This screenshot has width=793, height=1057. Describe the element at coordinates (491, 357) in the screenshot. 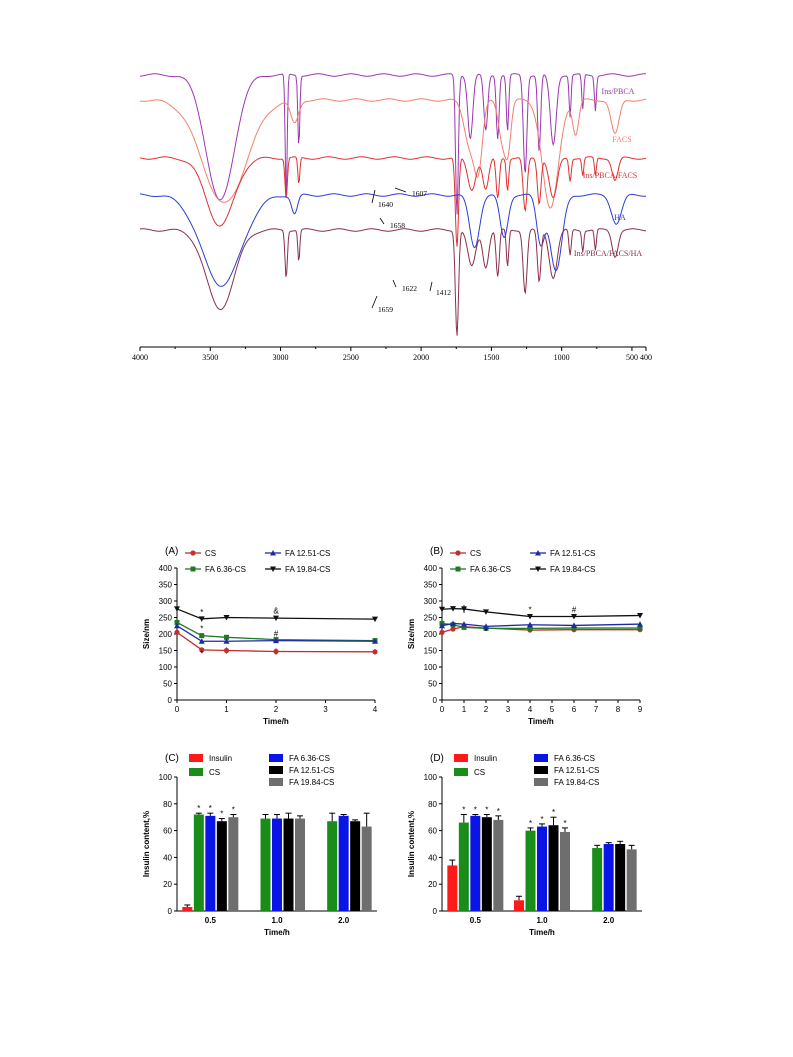

I see `x-tick-label: 1500` at that location.